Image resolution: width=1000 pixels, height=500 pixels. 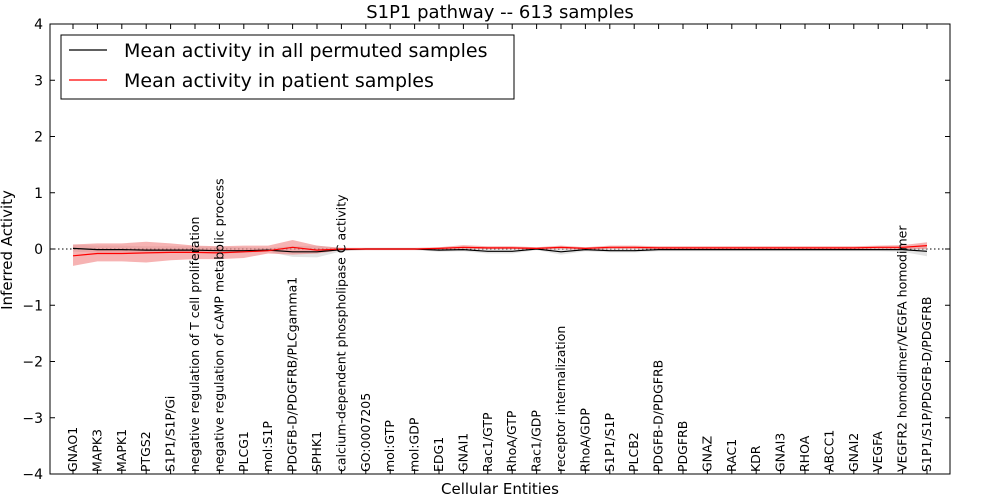 I want to click on category-label: Rac1/GDP, so click(x=536, y=441).